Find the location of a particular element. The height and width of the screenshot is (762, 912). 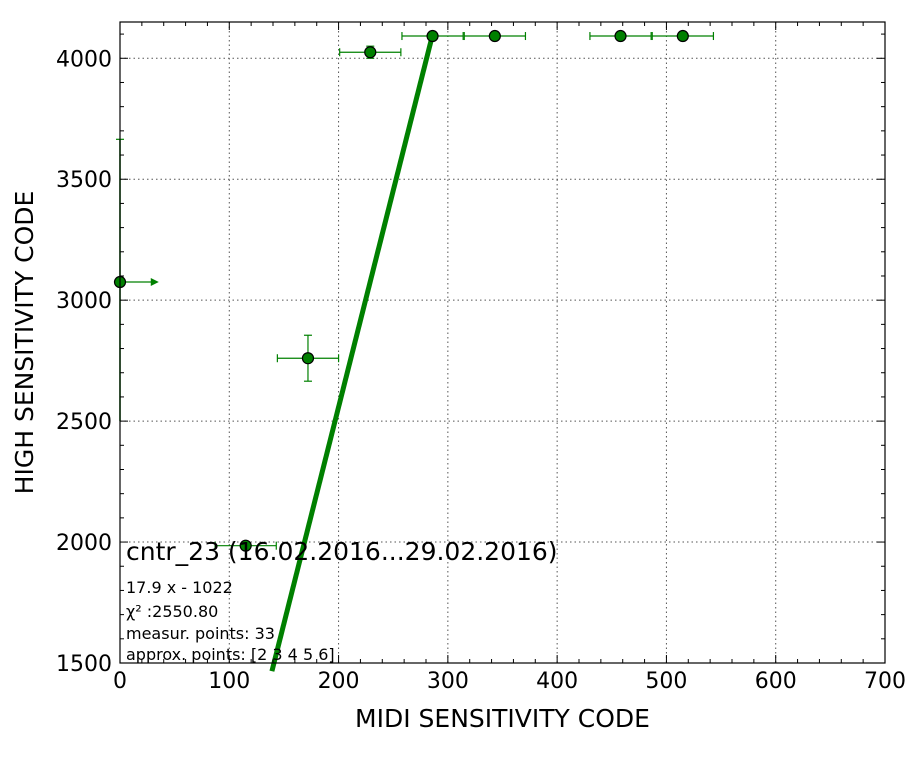

annotation-approx-points: approx. points: [2 3 4 5 6] is located at coordinates (230, 654).